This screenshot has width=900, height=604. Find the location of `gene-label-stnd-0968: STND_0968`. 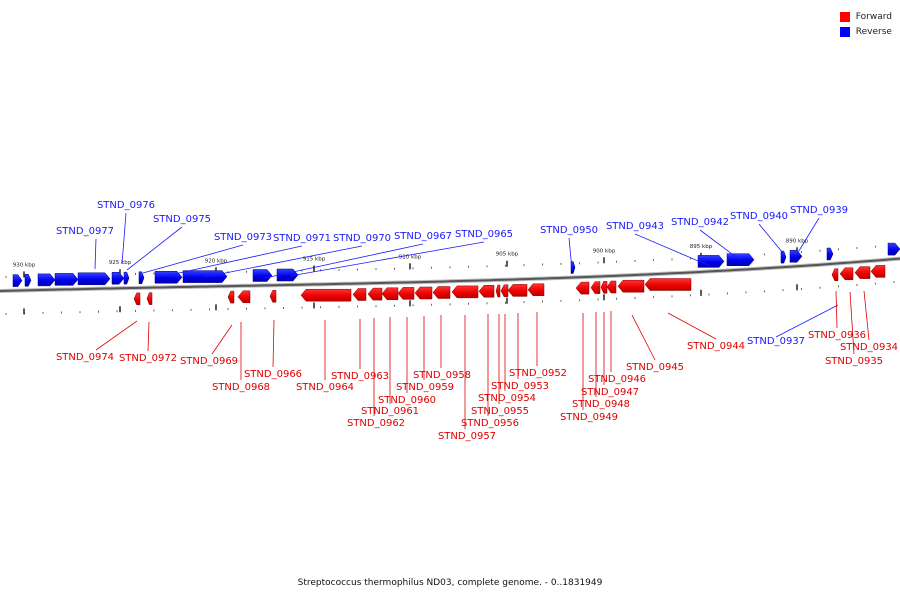

gene-label-stnd-0968: STND_0968 is located at coordinates (241, 387).